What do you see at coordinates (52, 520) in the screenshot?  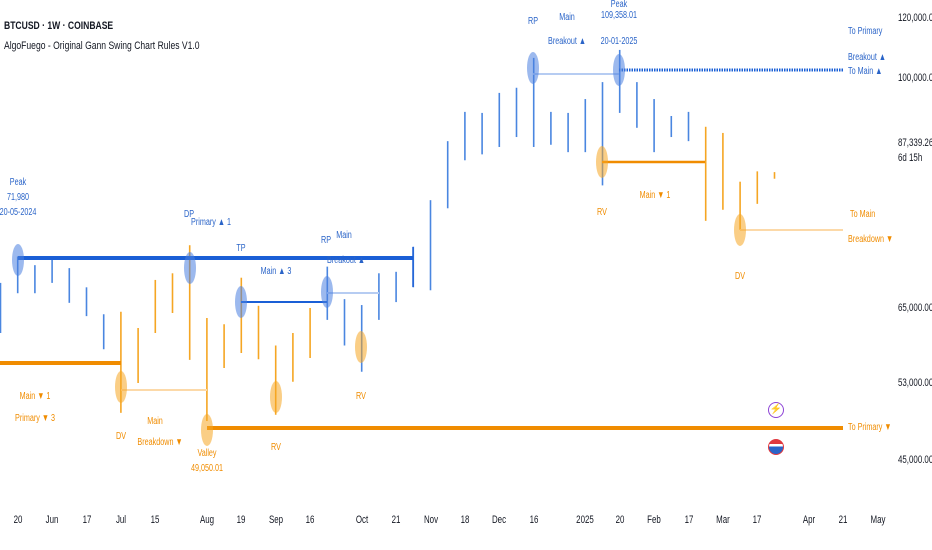 I see `time-tick: Jun` at bounding box center [52, 520].